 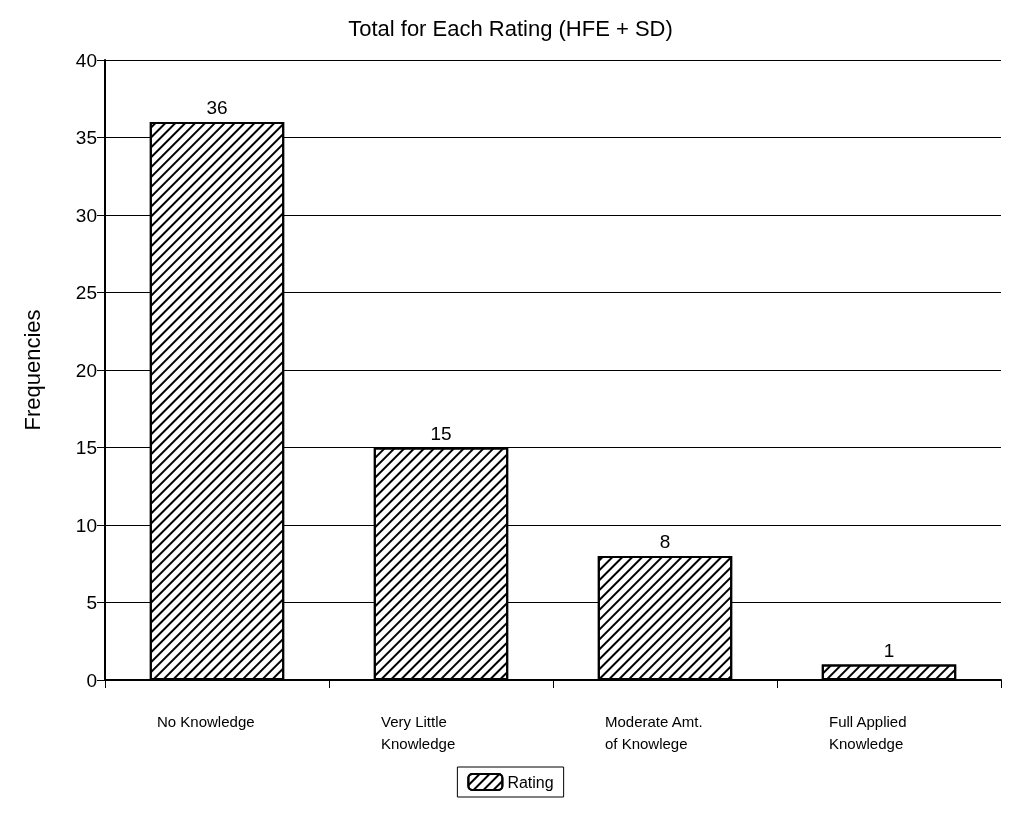 What do you see at coordinates (91, 680) in the screenshot?
I see `y-tick-label: 0` at bounding box center [91, 680].